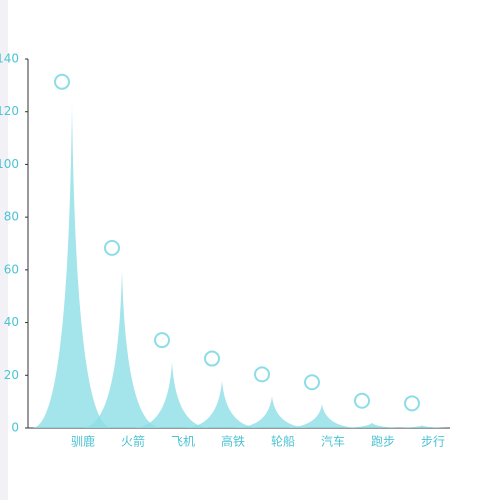  What do you see at coordinates (383, 442) in the screenshot?
I see `x-tick-label: 跑步` at bounding box center [383, 442].